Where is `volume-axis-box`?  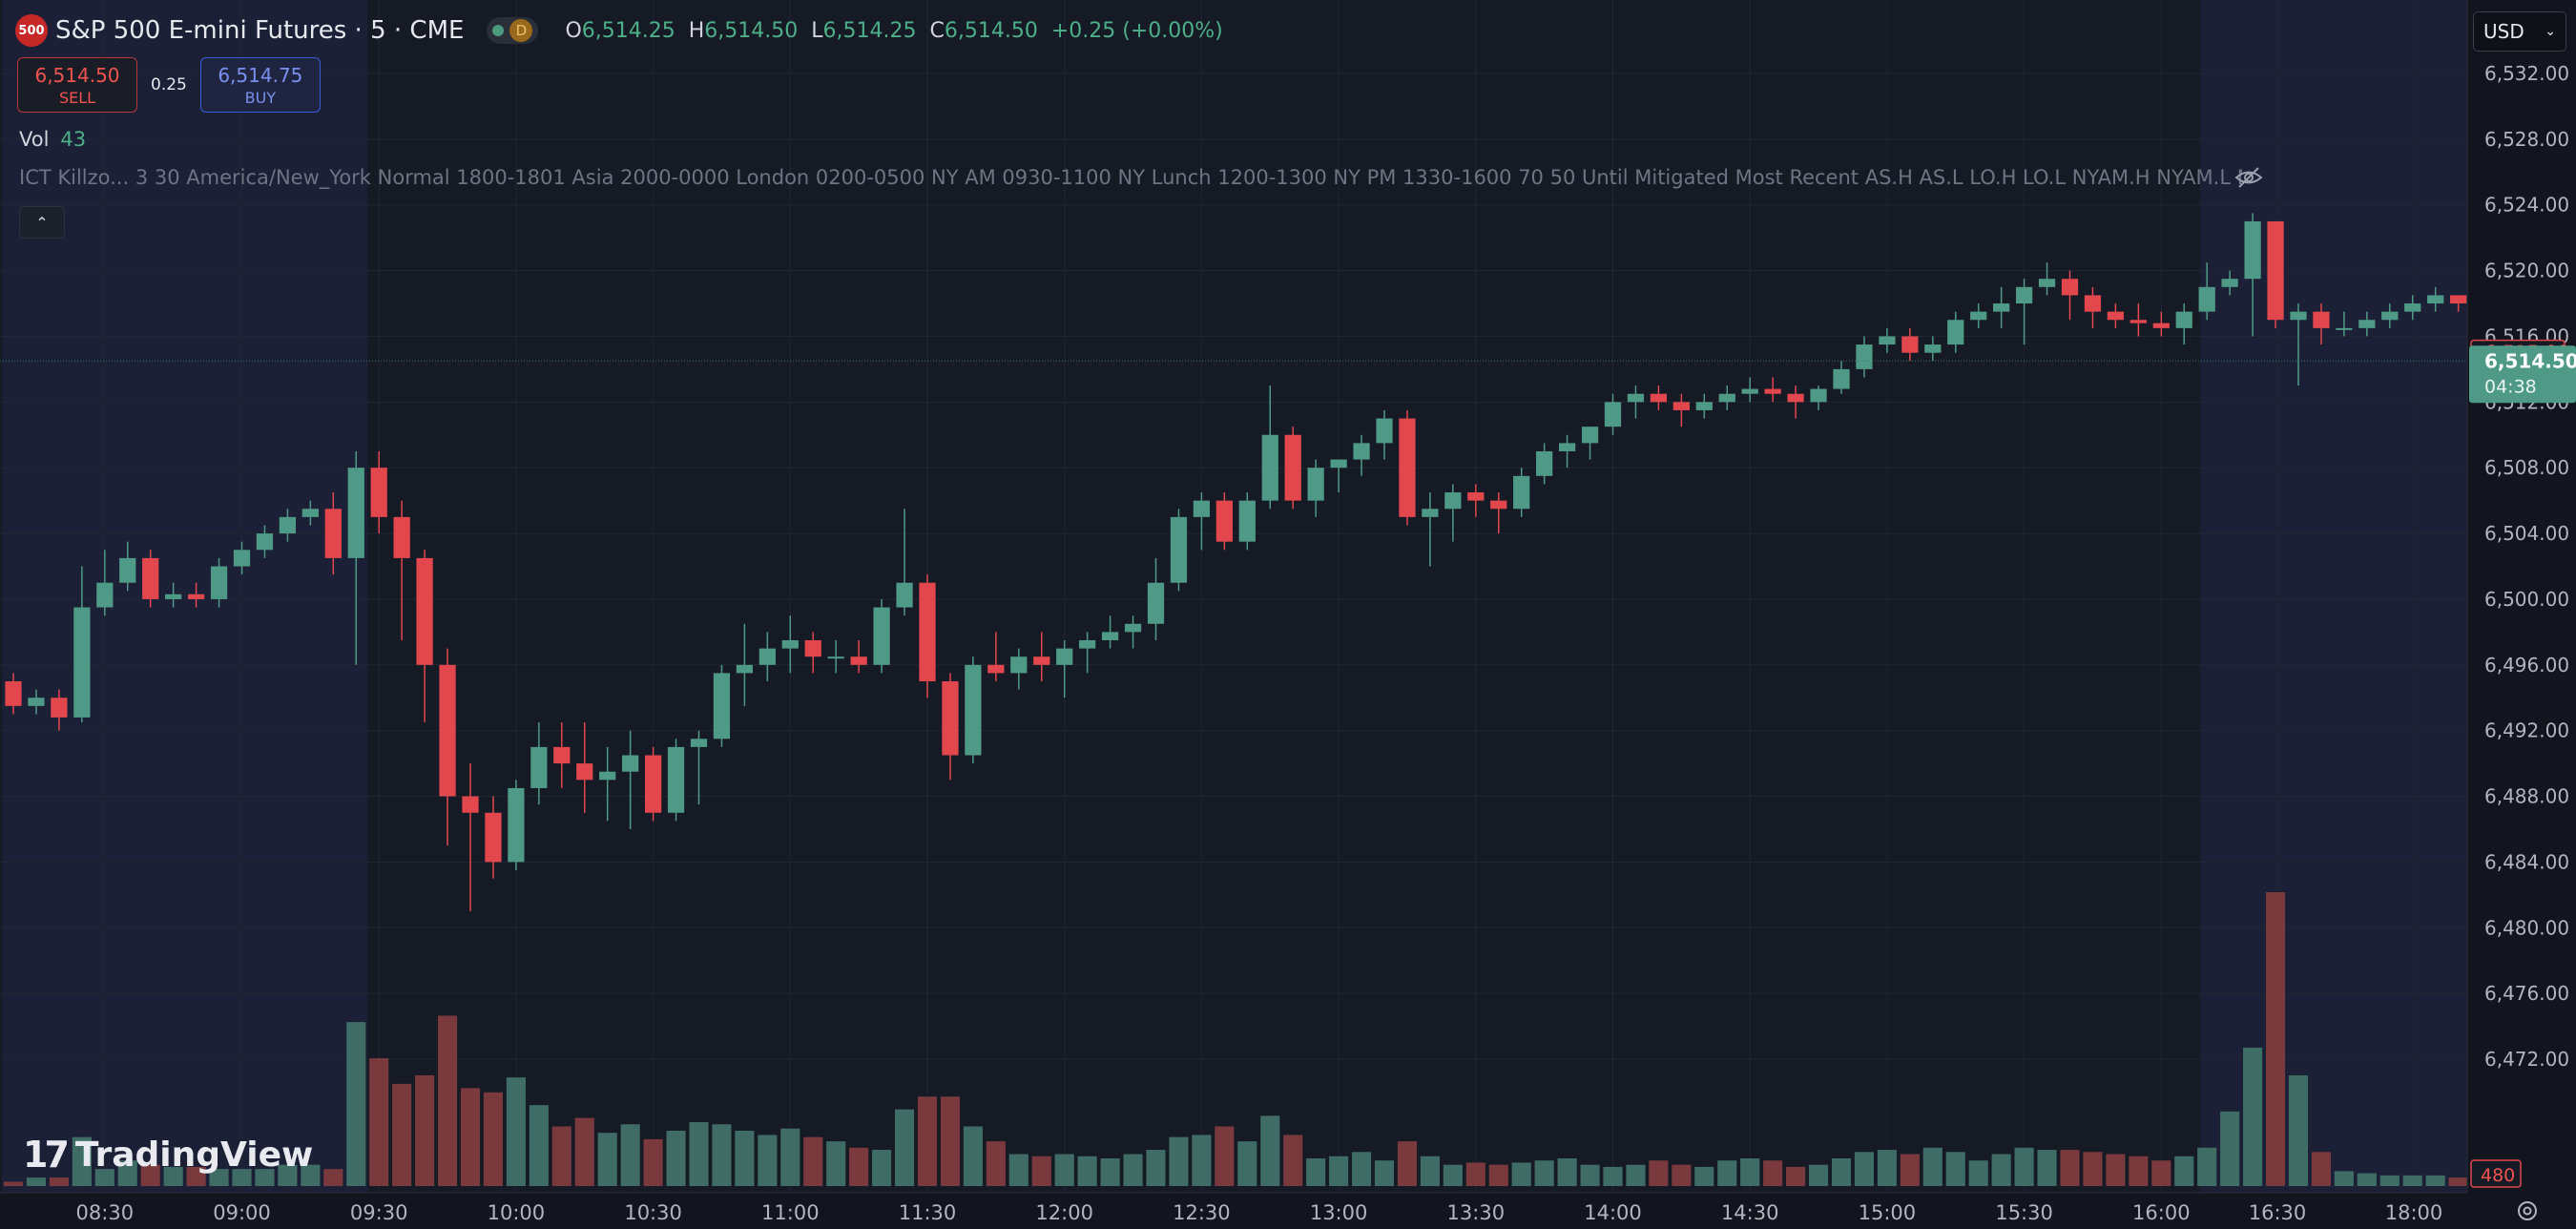
volume-axis-box is located at coordinates (2496, 1174).